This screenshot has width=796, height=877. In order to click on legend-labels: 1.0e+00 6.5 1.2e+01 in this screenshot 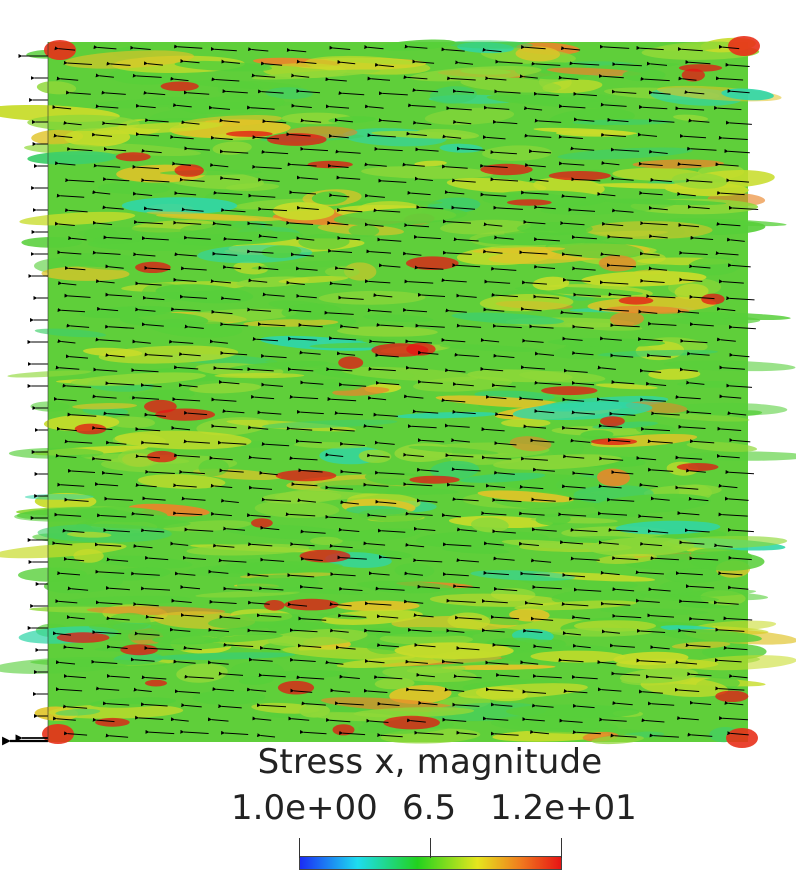, I will do `click(398, 808)`.